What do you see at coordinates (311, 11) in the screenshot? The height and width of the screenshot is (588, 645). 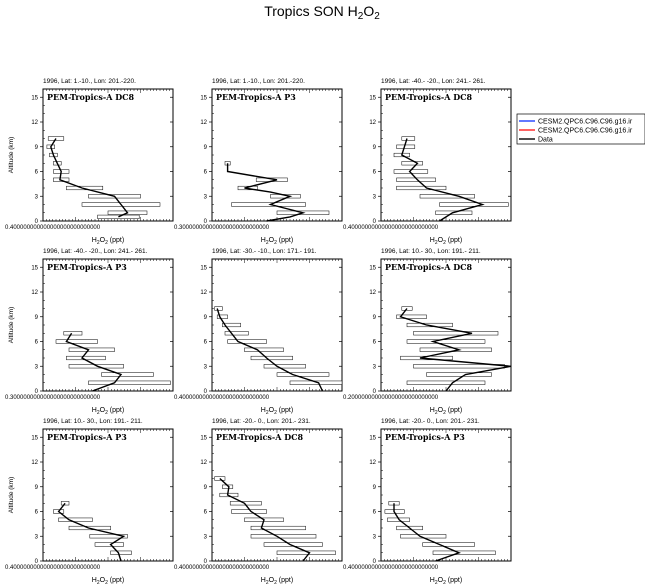 I see `title-main: Tropics SON H` at bounding box center [311, 11].